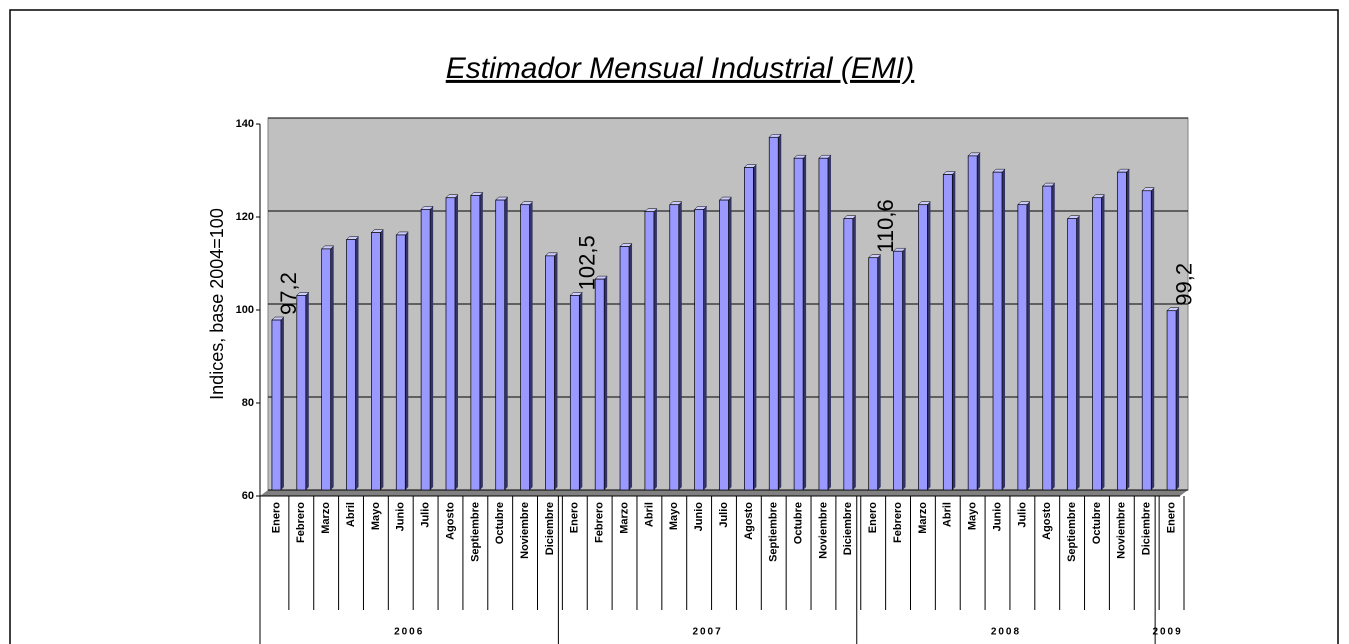  What do you see at coordinates (1047, 521) in the screenshot?
I see `x-tick-label: Agosto` at bounding box center [1047, 521].